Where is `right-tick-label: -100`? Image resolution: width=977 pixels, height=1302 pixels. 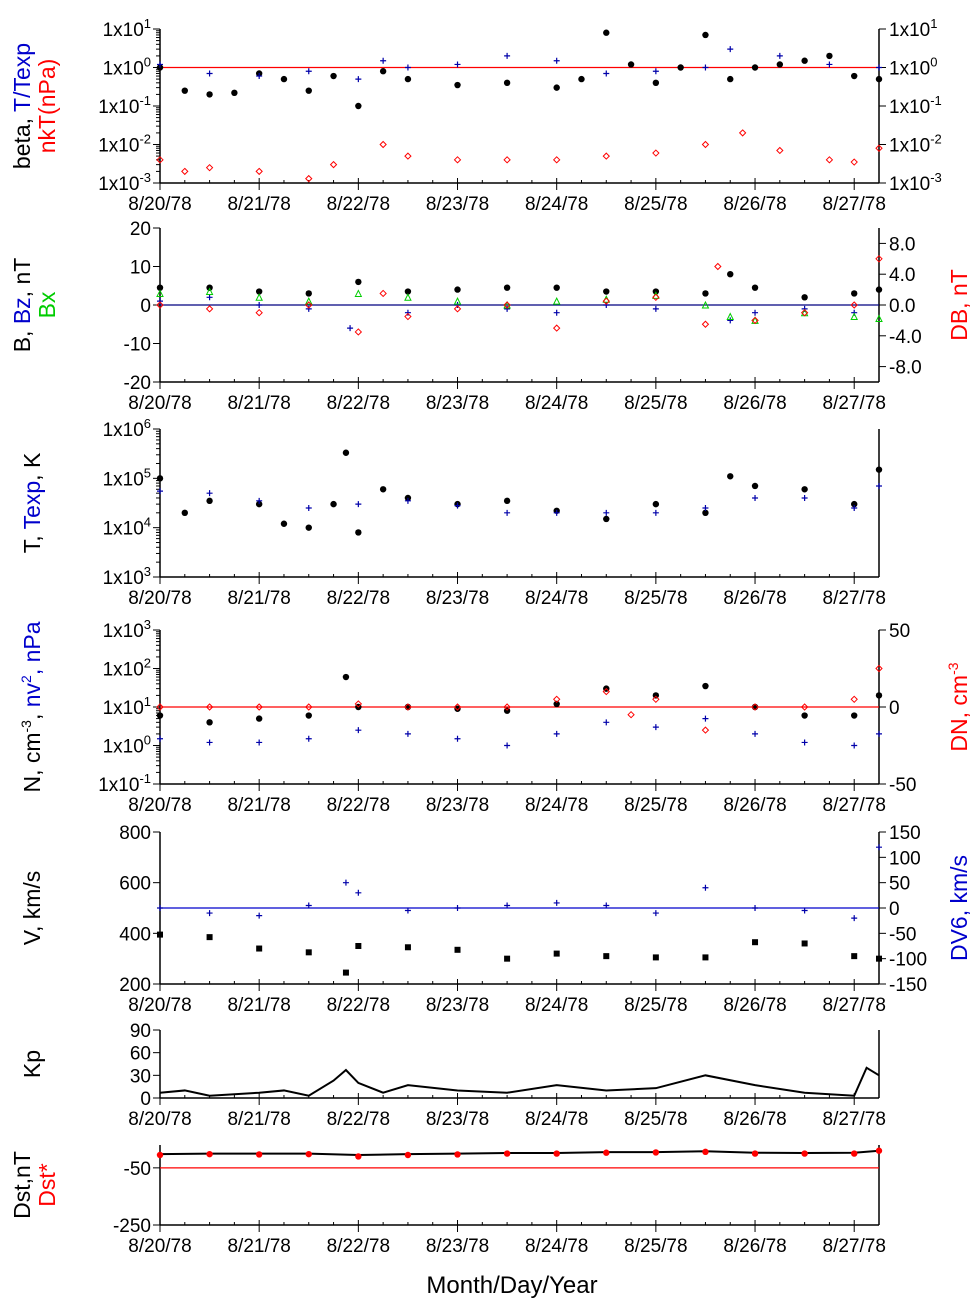
right-tick-label: -100 is located at coordinates (908, 960).